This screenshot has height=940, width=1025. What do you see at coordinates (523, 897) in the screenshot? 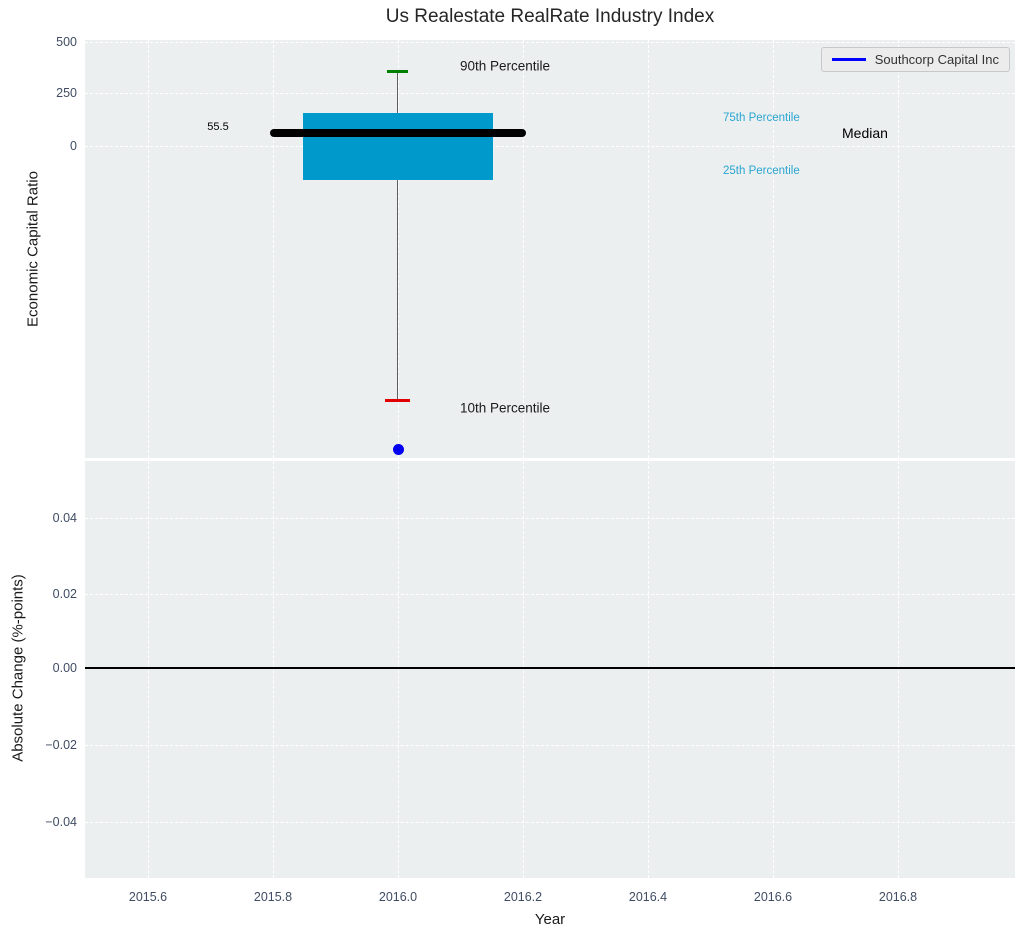
I see `x-tick: 2016.2` at bounding box center [523, 897].